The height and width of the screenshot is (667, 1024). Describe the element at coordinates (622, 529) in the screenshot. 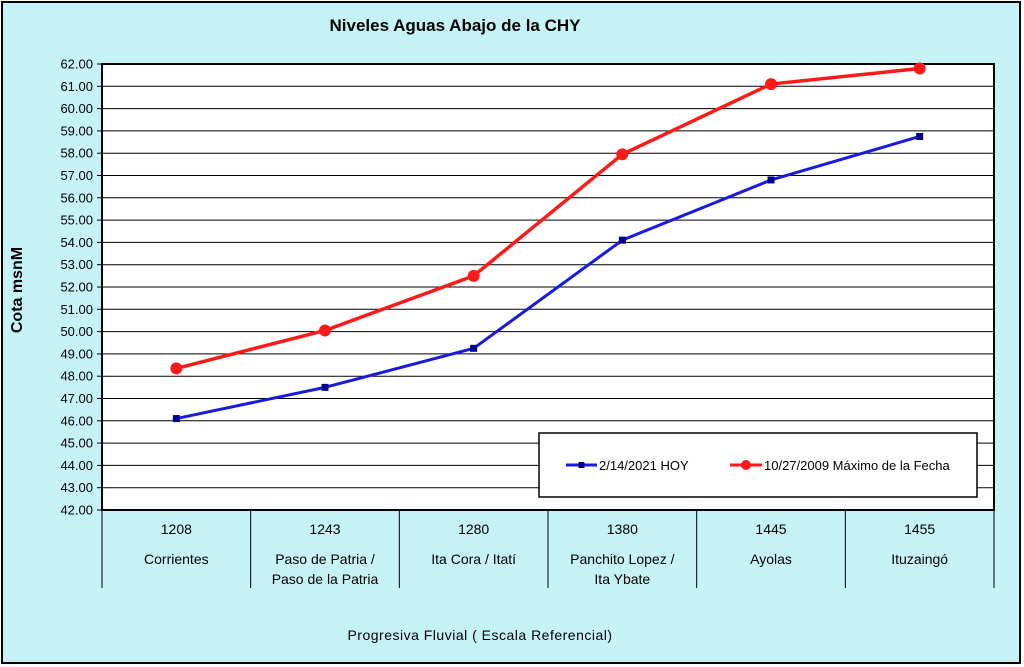

I see `category-code-label: 1380` at that location.